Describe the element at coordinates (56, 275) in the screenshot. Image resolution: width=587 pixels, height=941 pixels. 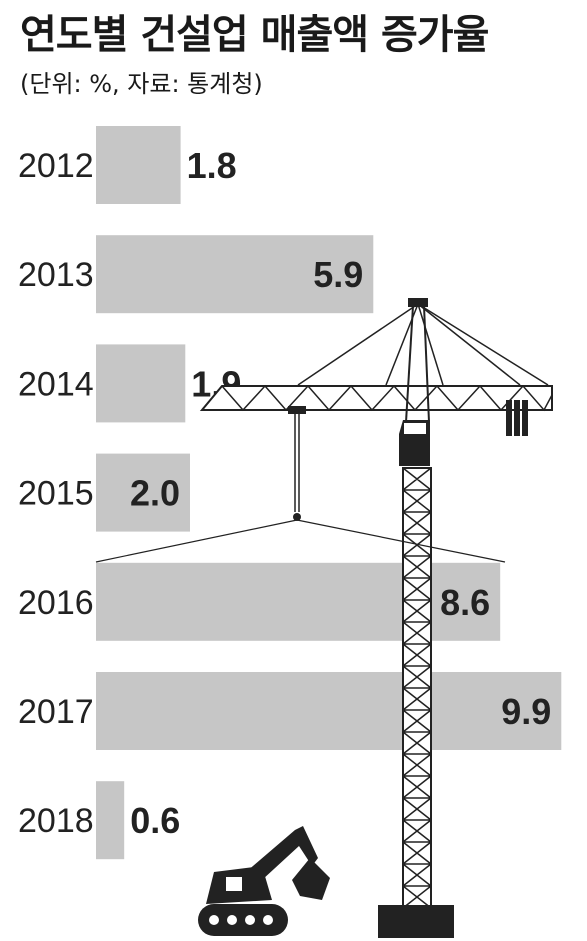
I see `category-label-2013: 2013` at that location.